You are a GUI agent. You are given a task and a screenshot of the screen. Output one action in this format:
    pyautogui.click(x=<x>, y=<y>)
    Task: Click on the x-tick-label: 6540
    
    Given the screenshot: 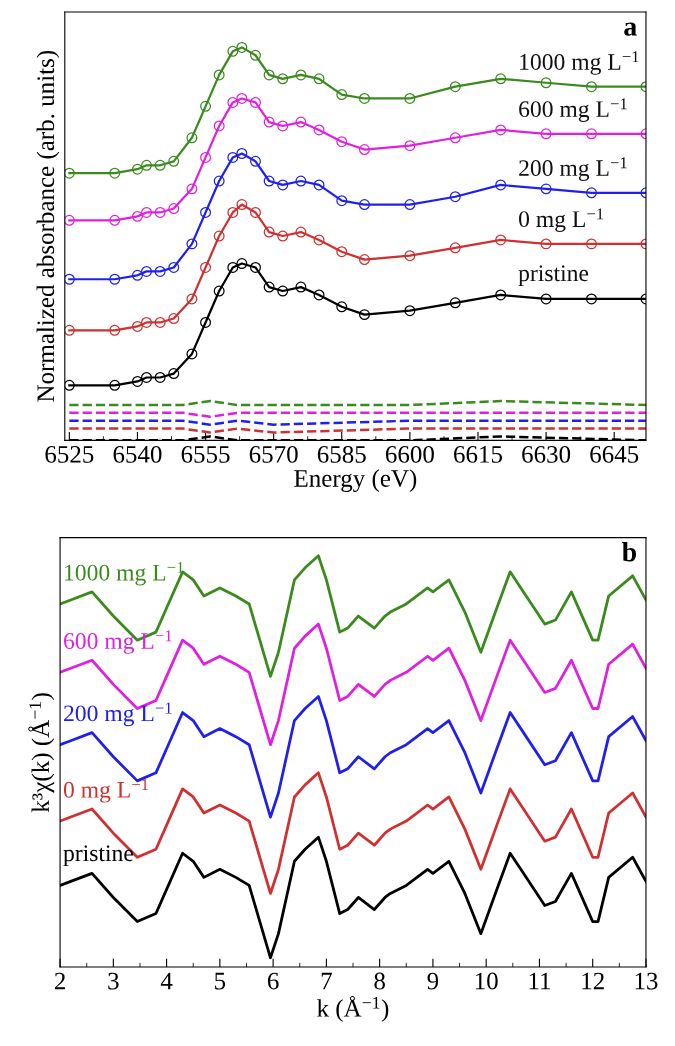 What is the action you would take?
    pyautogui.click(x=137, y=454)
    